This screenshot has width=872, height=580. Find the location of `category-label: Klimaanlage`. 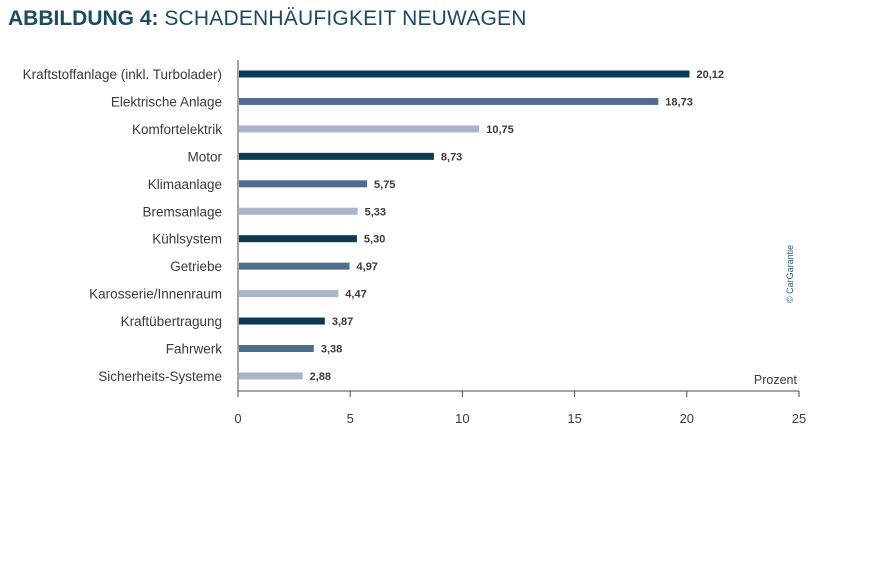

category-label: Klimaanlage is located at coordinates (185, 184).